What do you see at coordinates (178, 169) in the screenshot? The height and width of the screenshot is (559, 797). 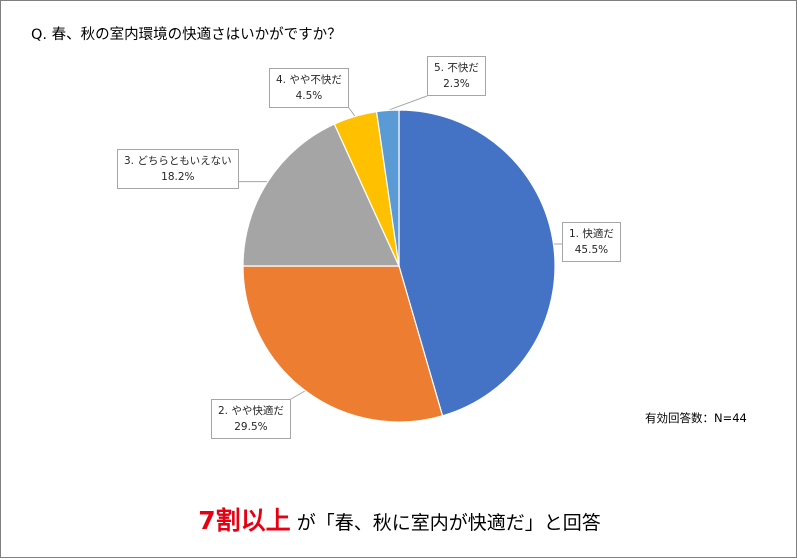 I see `data-label-dochiramo: 3. どちらともいえない 18.2%` at bounding box center [178, 169].